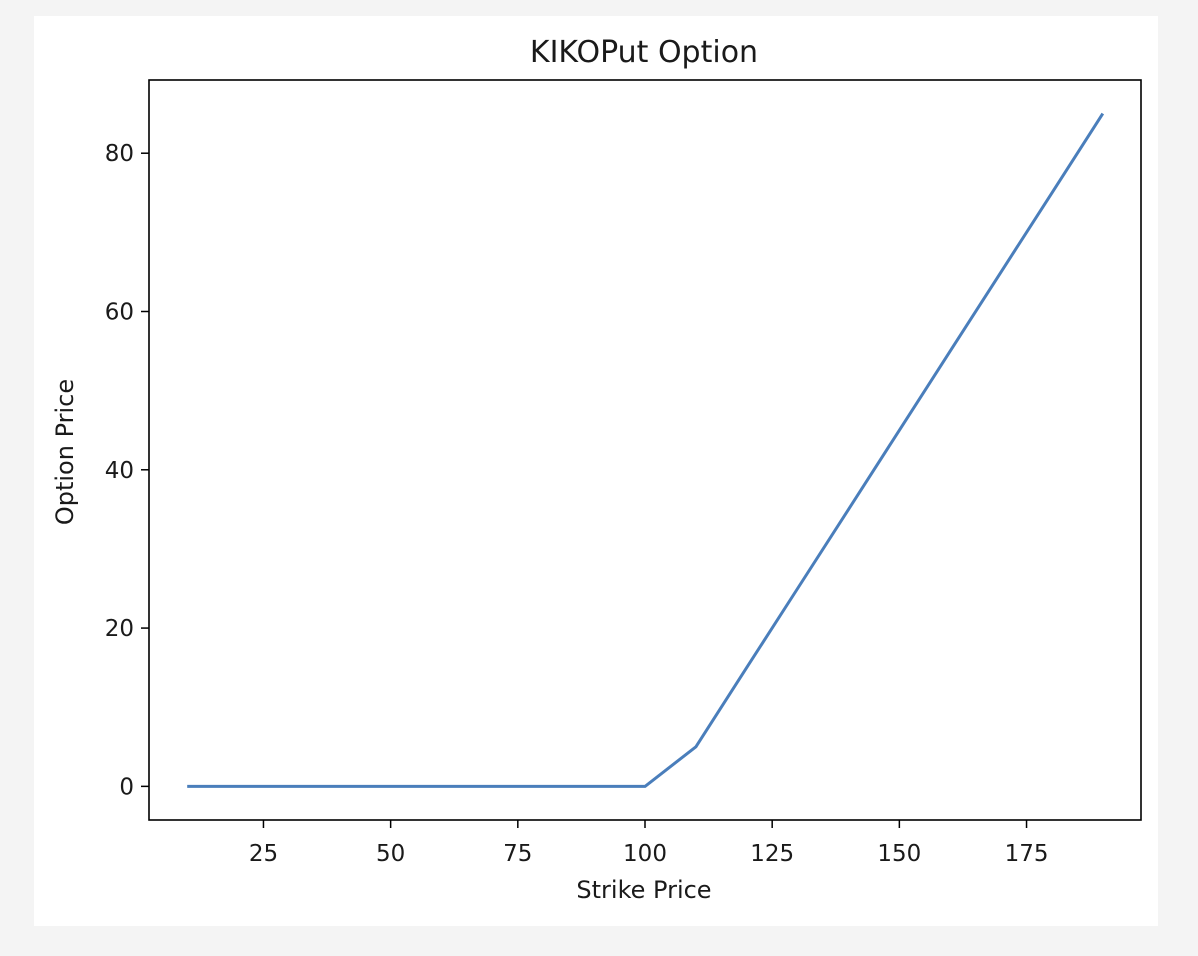  I want to click on chart-title: KIKOPut Option, so click(644, 52).